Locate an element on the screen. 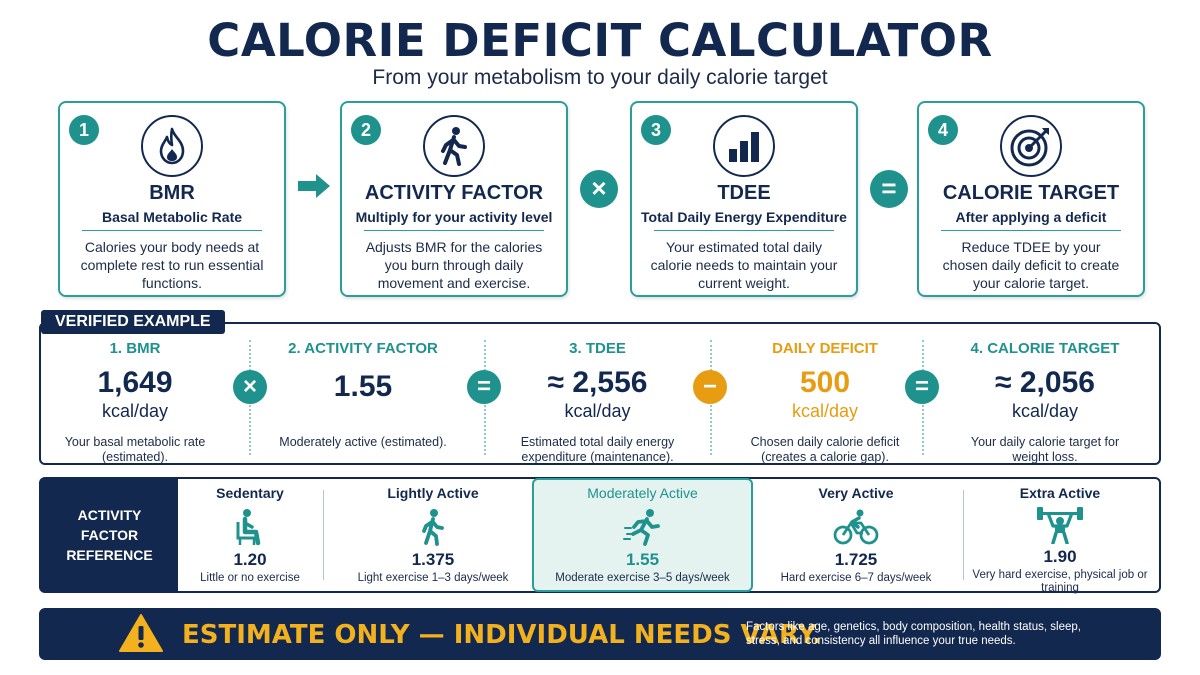 The image size is (1200, 675). page-title: CALORIE DEFICIT CALCULATOR is located at coordinates (600, 40).